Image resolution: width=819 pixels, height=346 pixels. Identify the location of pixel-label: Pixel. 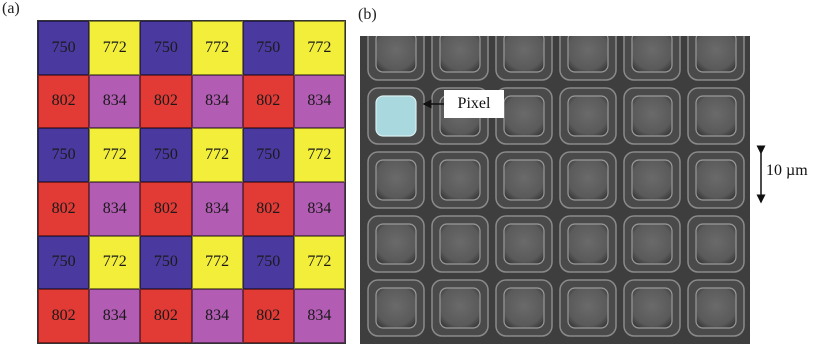
(474, 104).